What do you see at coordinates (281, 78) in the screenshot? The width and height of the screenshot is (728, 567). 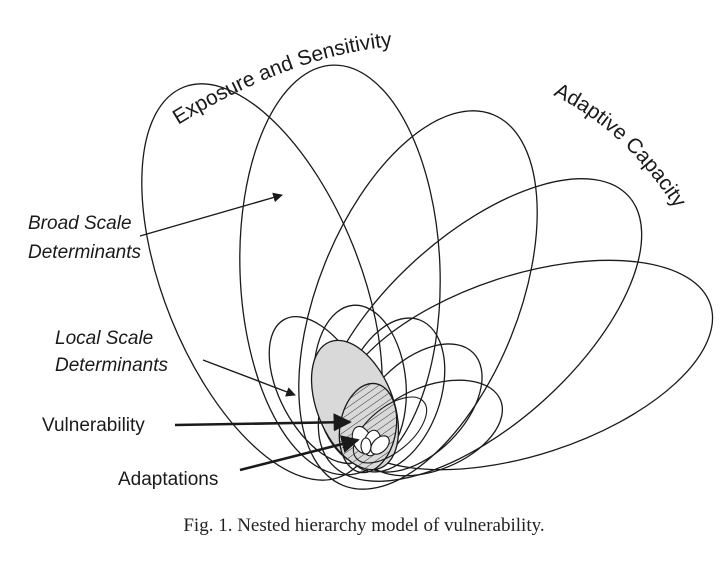 I see `exposure-sensitivity-label: Exposure and Sensitivity` at bounding box center [281, 78].